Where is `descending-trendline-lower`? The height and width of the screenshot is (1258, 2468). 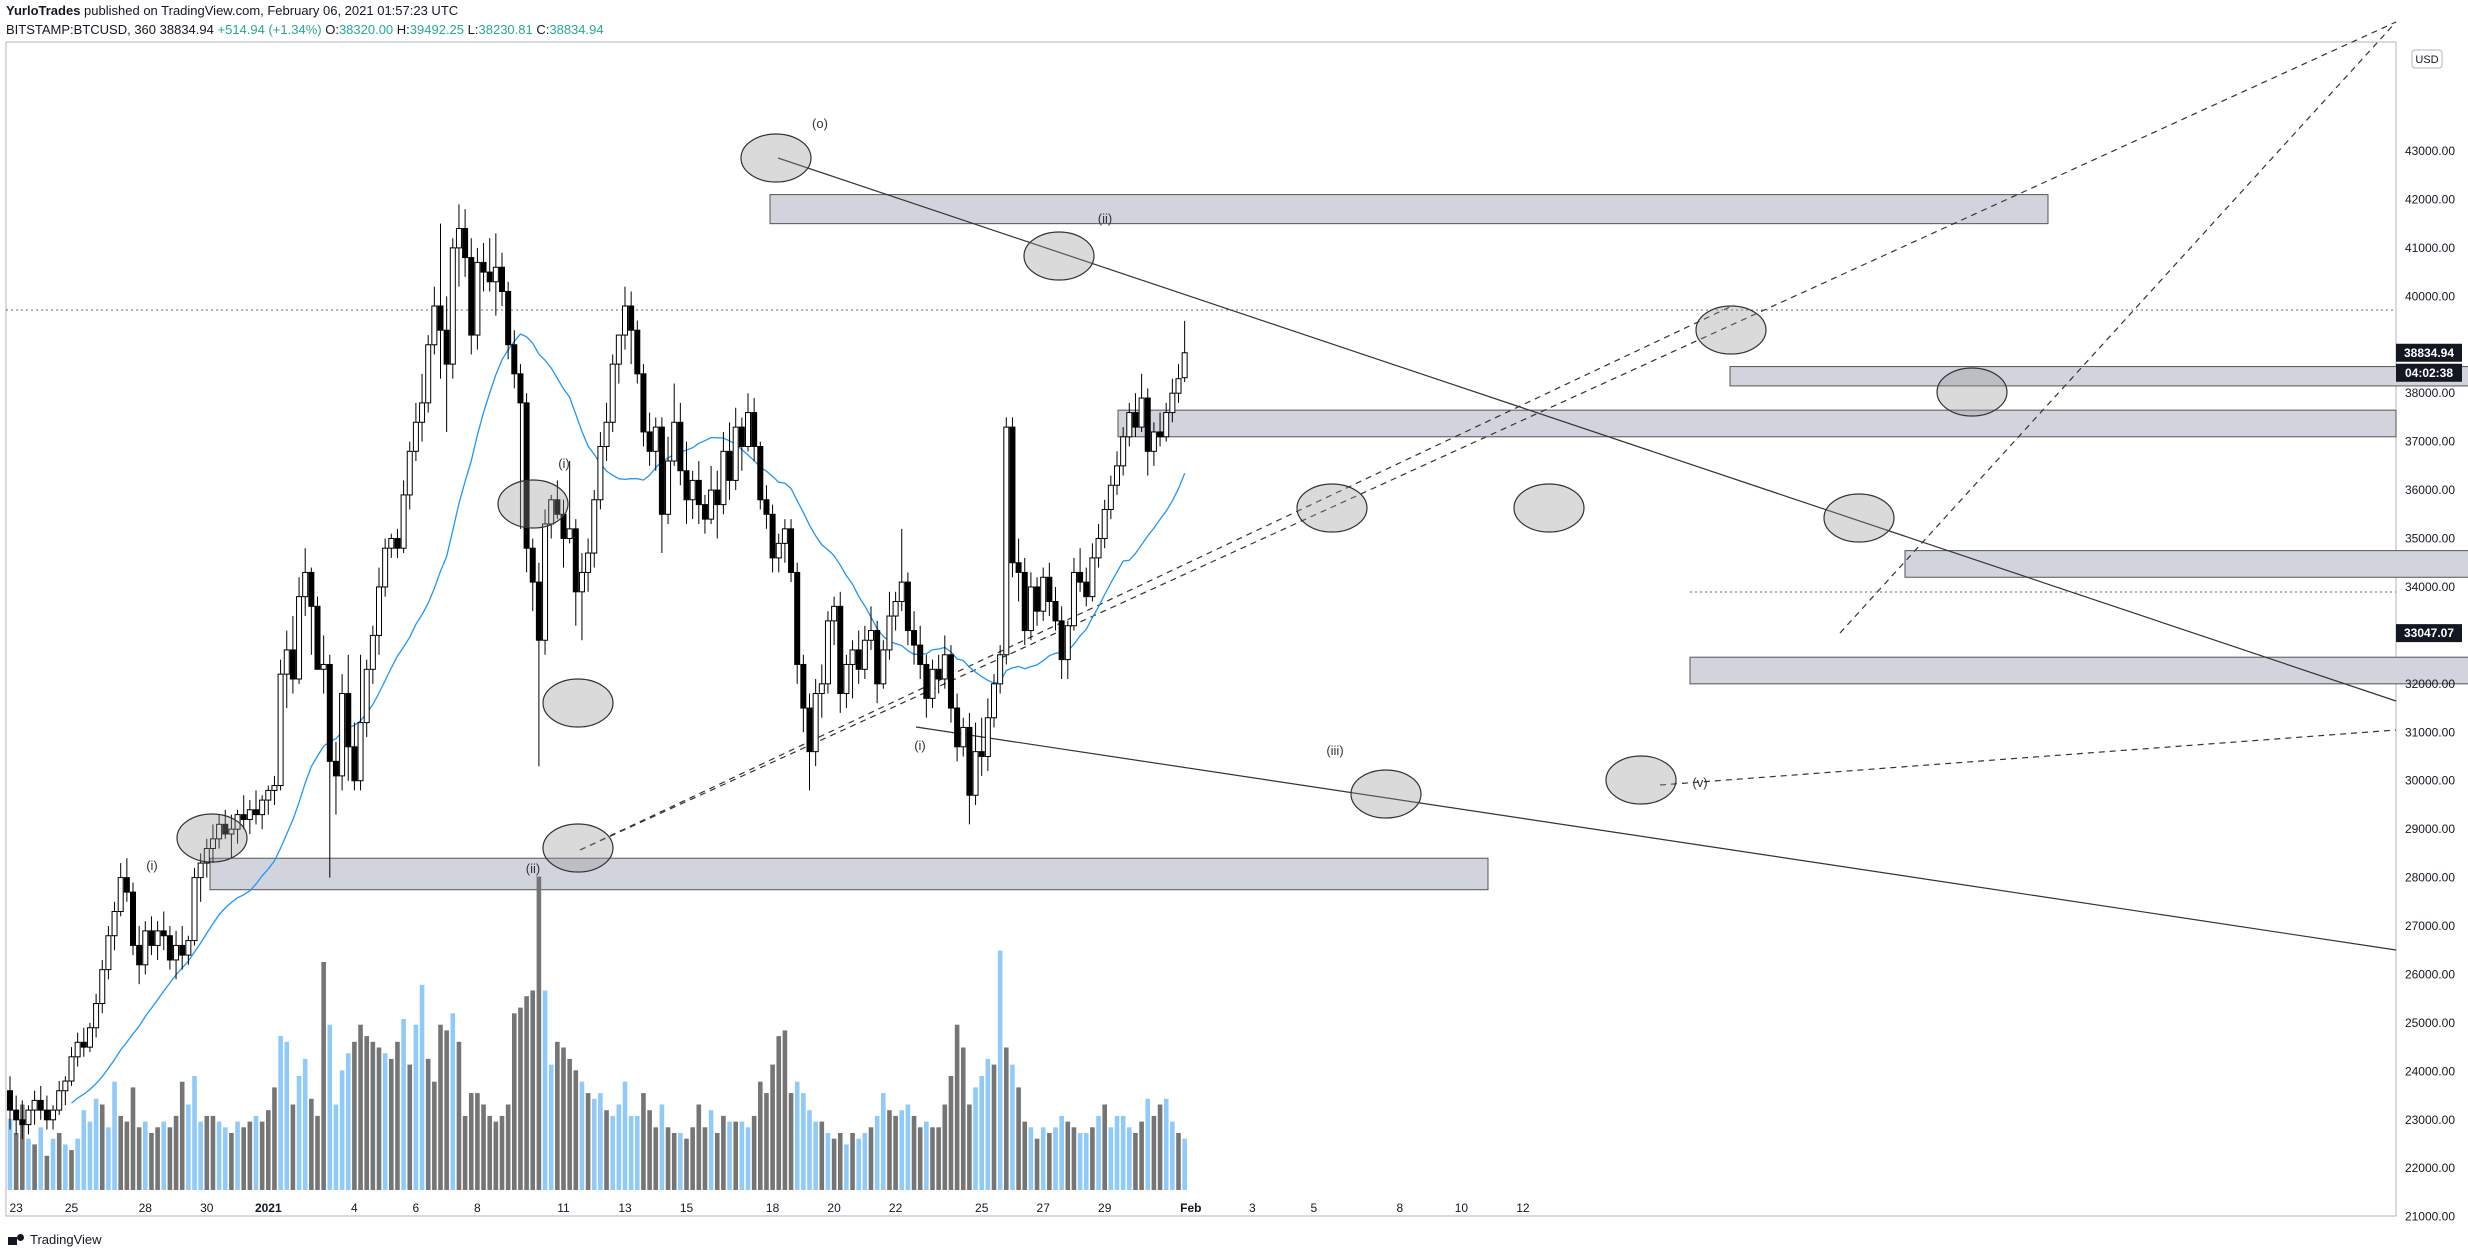 descending-trendline-lower is located at coordinates (1656, 838).